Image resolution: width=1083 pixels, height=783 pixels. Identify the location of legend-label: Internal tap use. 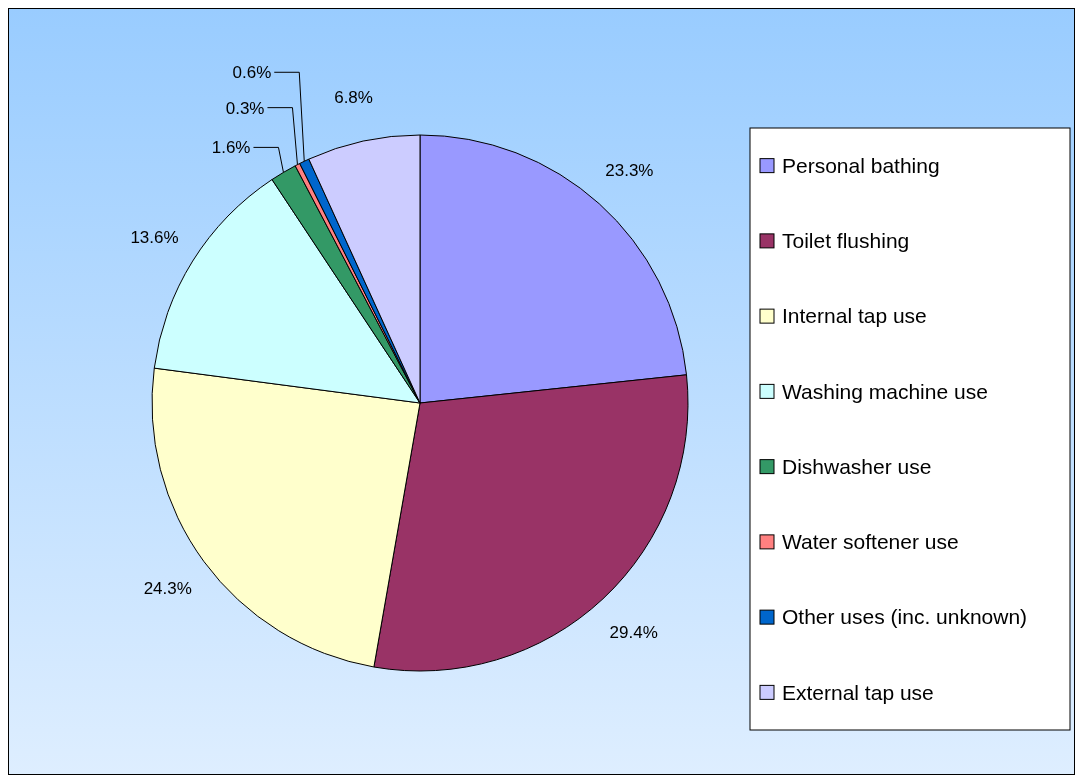
(854, 316).